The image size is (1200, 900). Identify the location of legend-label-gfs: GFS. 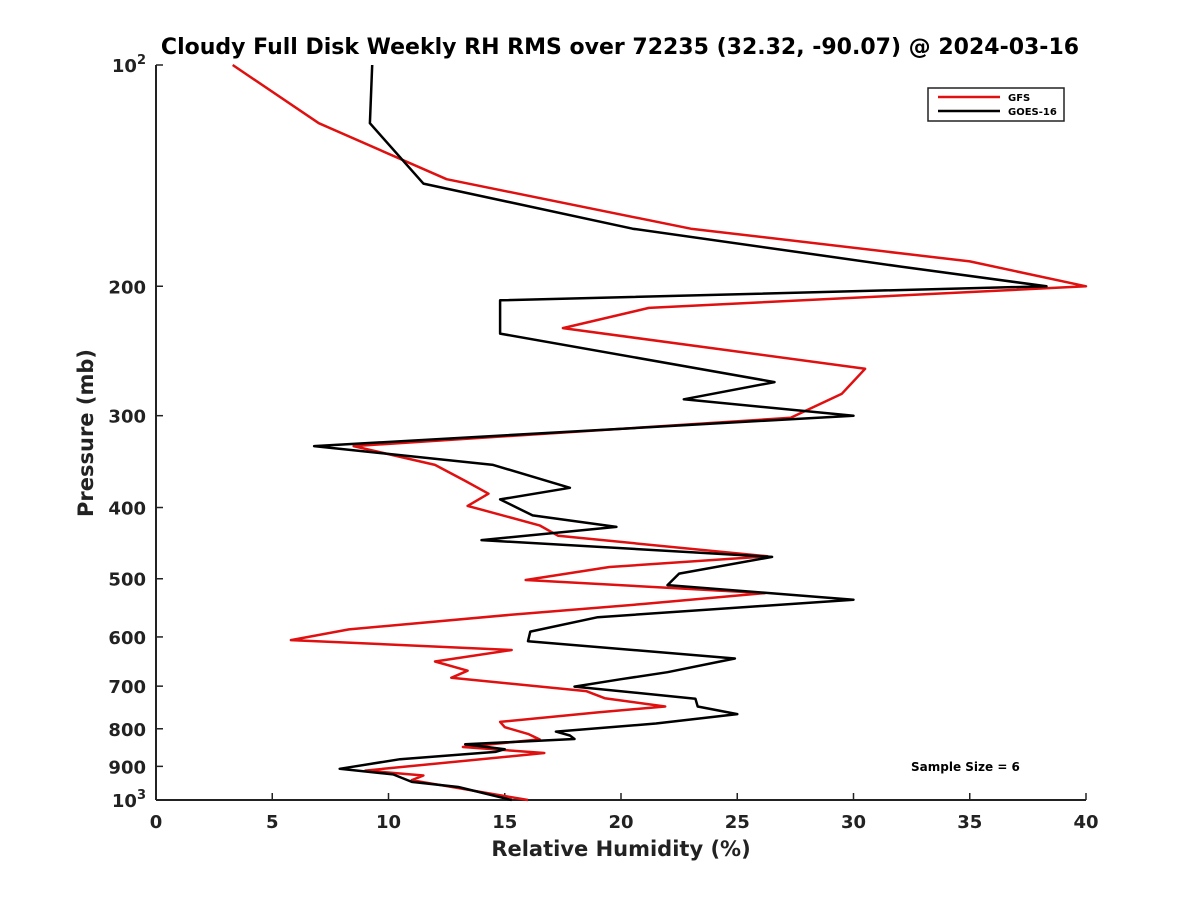
(1019, 98).